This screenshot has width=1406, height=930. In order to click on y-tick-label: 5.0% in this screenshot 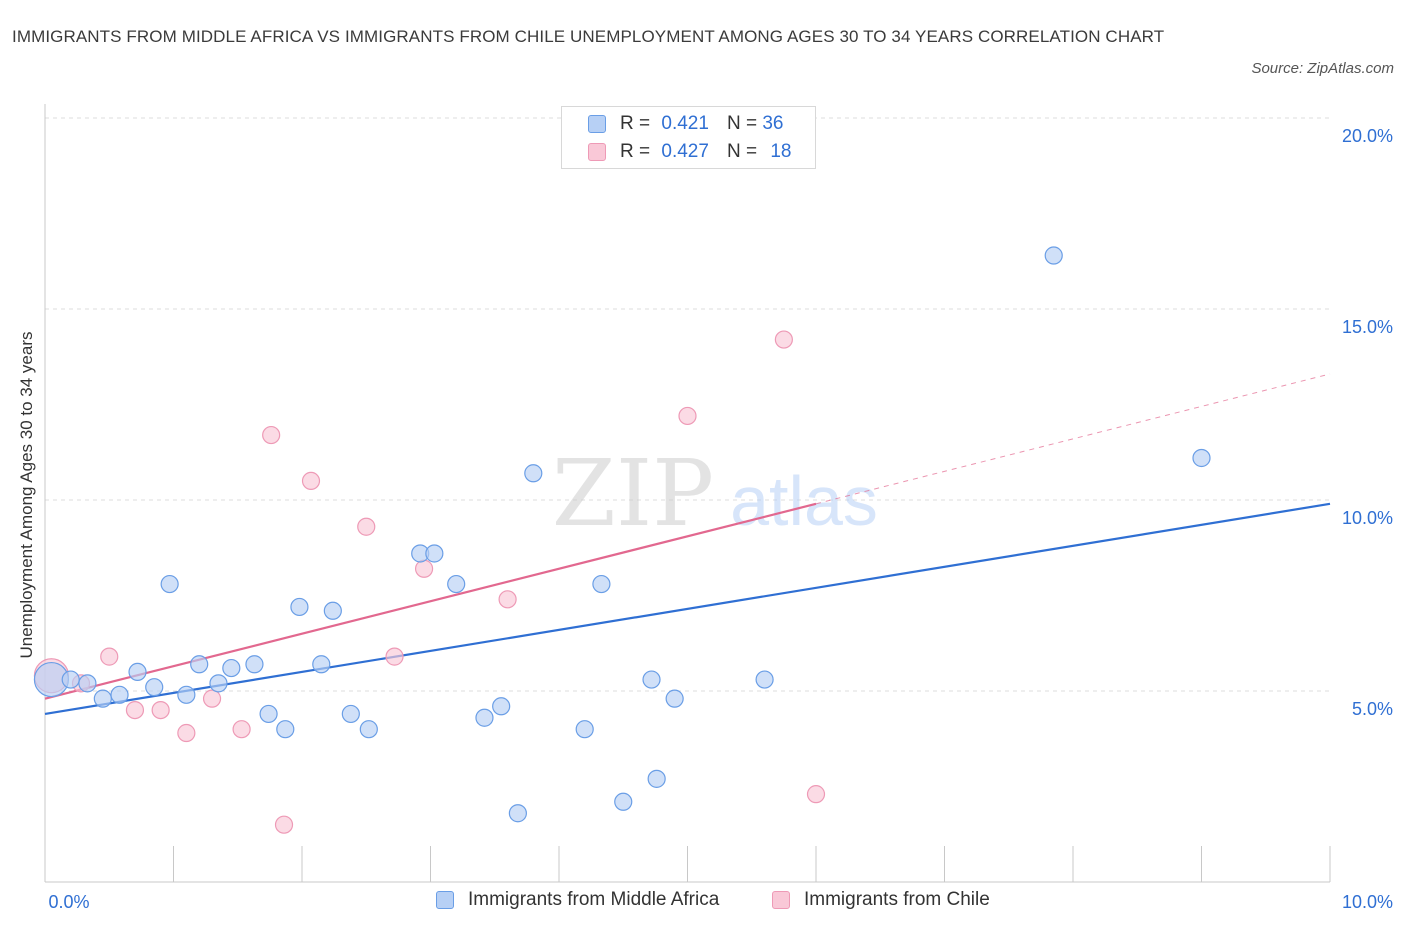, I will do `click(1372, 709)`.